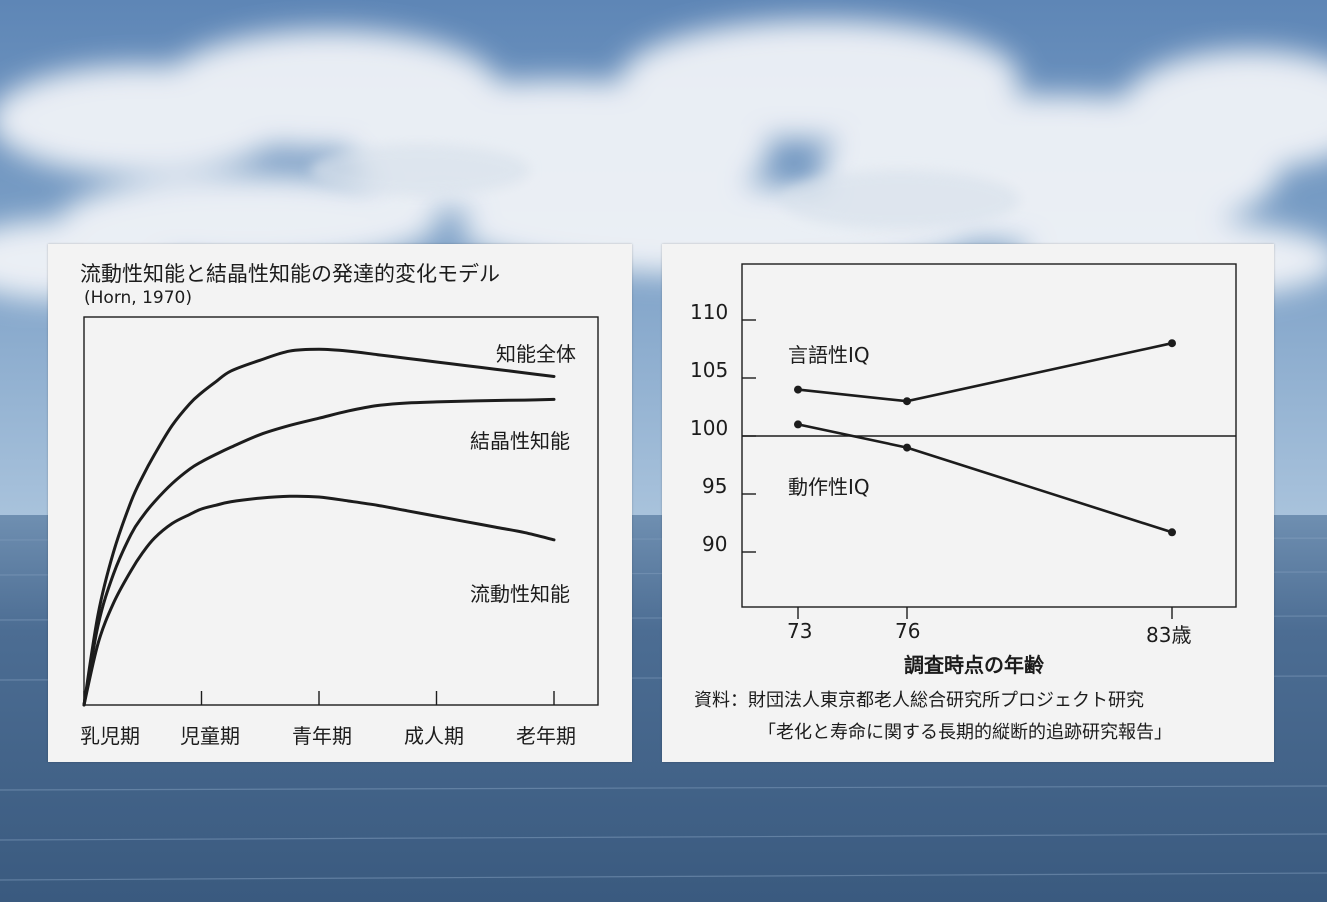 This screenshot has height=902, width=1327. What do you see at coordinates (290, 274) in the screenshot?
I see `chart-title: 流動性知能と結晶性知能の発達的変化モデル` at bounding box center [290, 274].